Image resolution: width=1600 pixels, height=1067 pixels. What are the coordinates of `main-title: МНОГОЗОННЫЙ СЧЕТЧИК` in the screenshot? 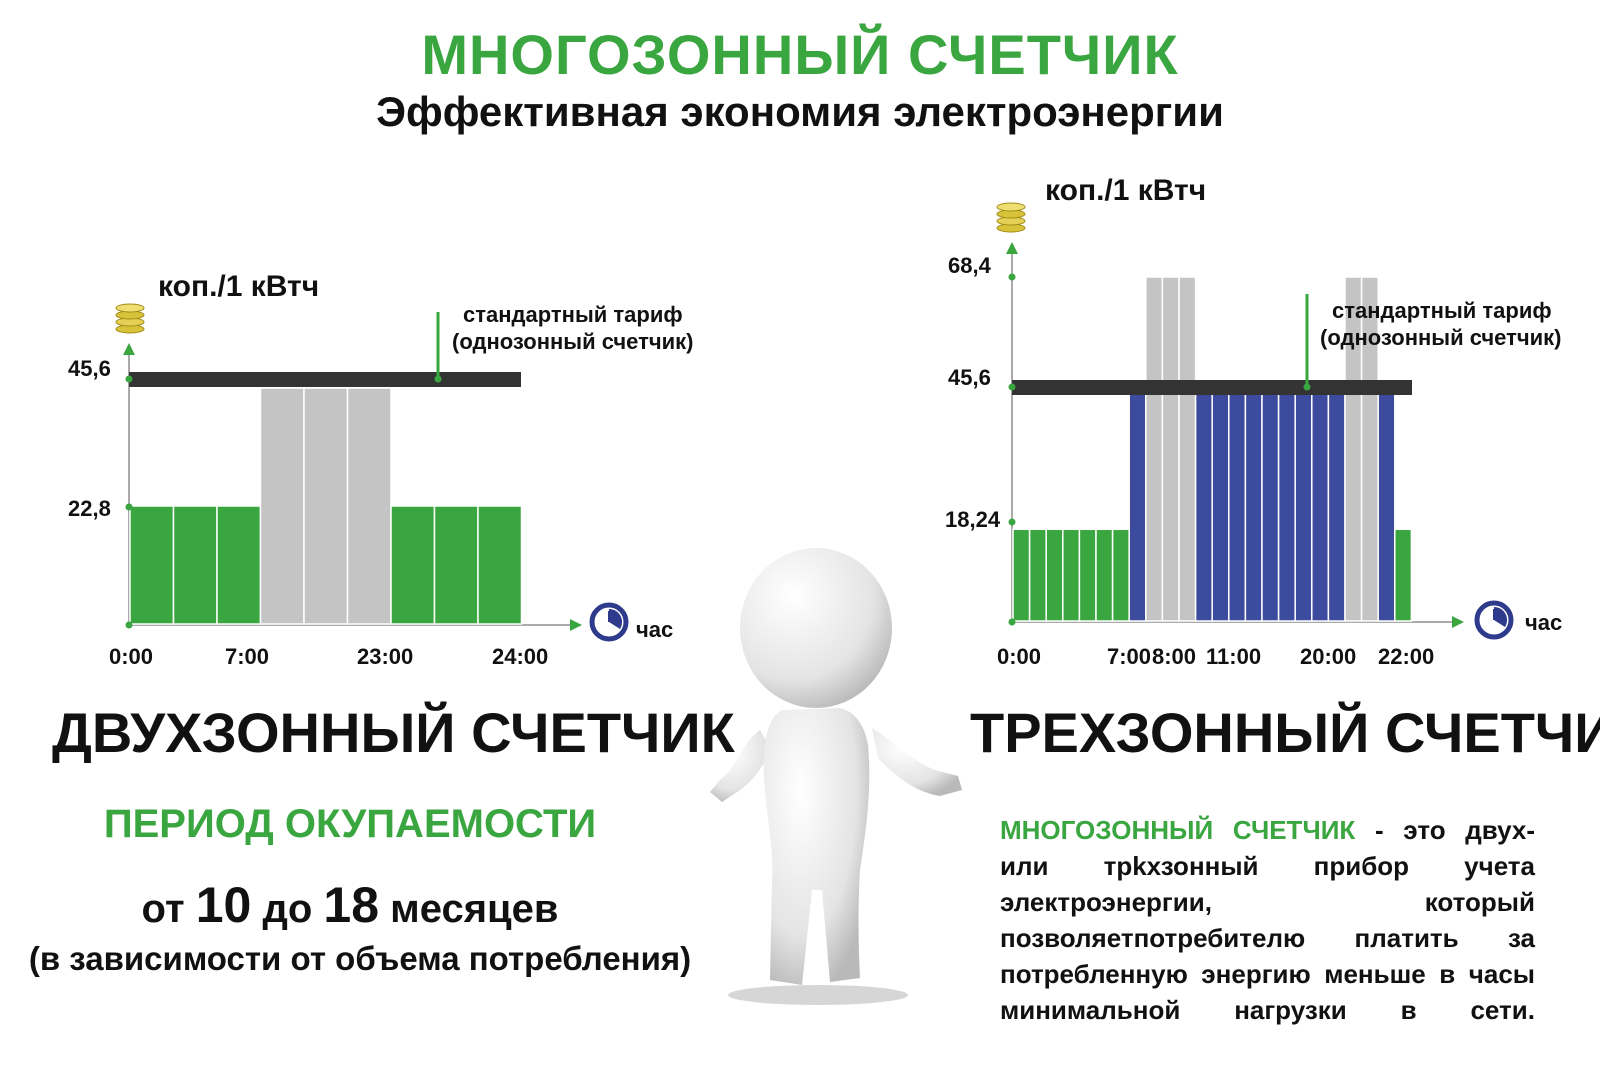 It's located at (800, 54).